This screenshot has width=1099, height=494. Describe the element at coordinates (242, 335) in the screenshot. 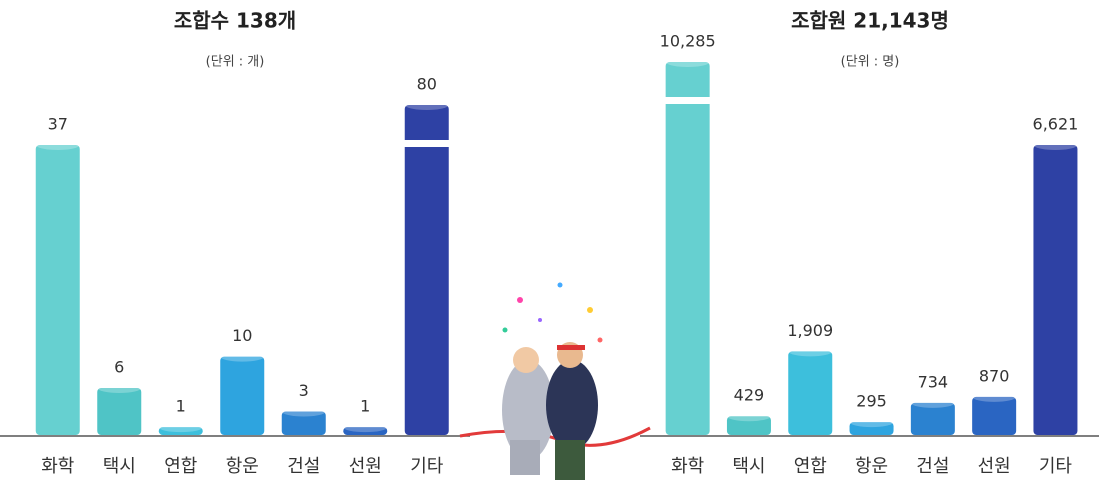

I see `value-label: 10` at that location.